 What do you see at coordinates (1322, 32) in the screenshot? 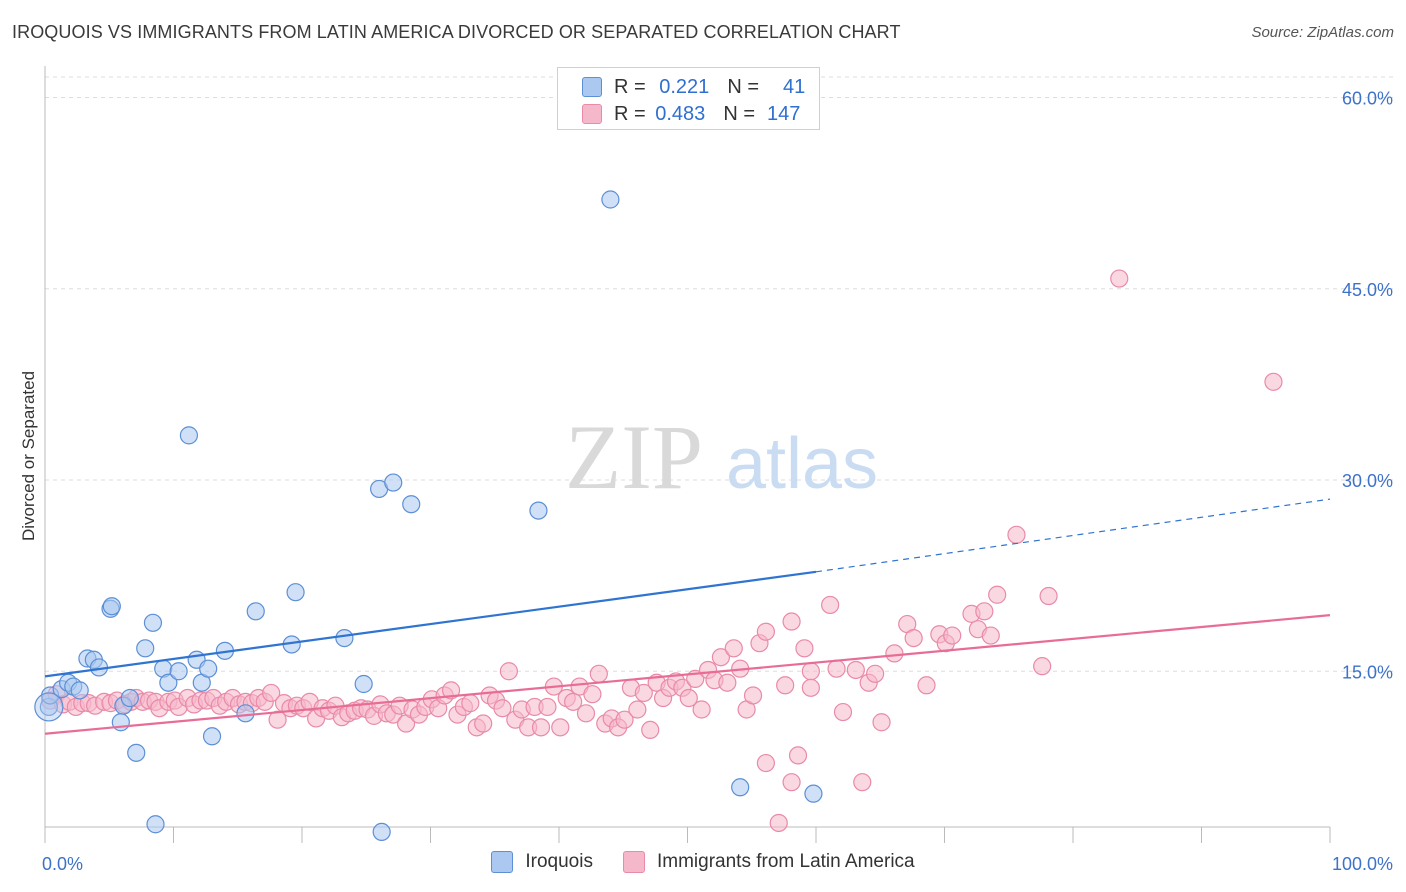
I see `chart-source: Source: ZipAtlas.com` at bounding box center [1322, 32].